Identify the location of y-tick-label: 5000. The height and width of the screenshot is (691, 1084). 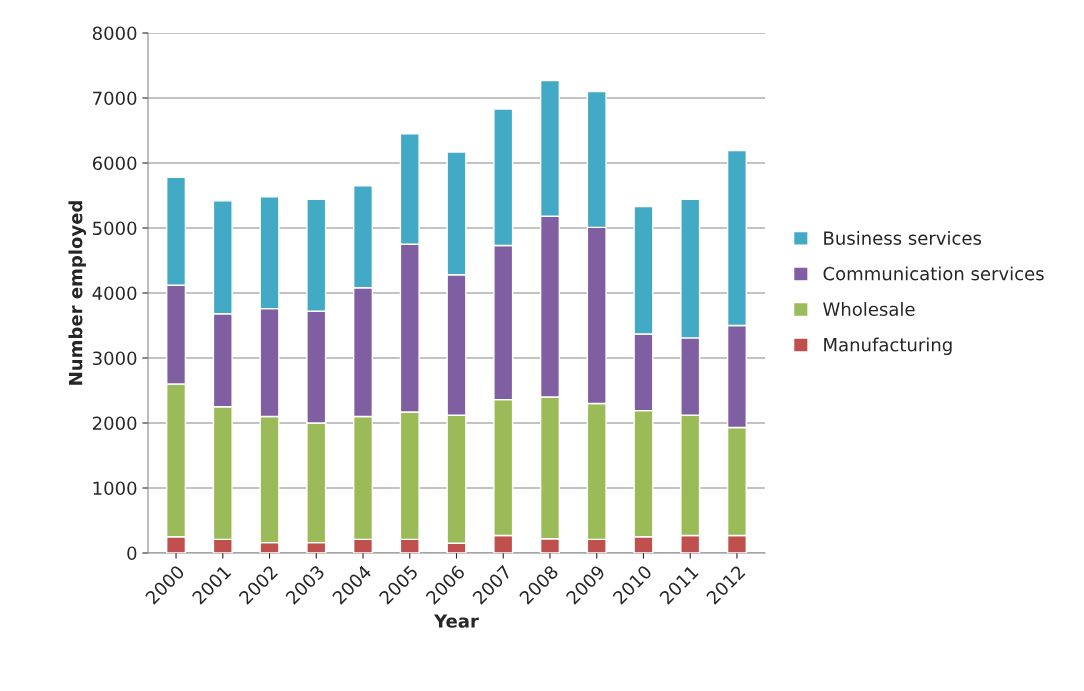
(115, 228).